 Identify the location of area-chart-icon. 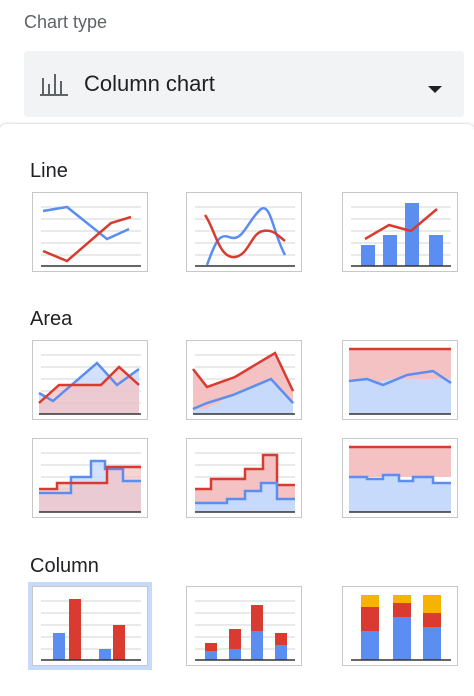
(89, 384).